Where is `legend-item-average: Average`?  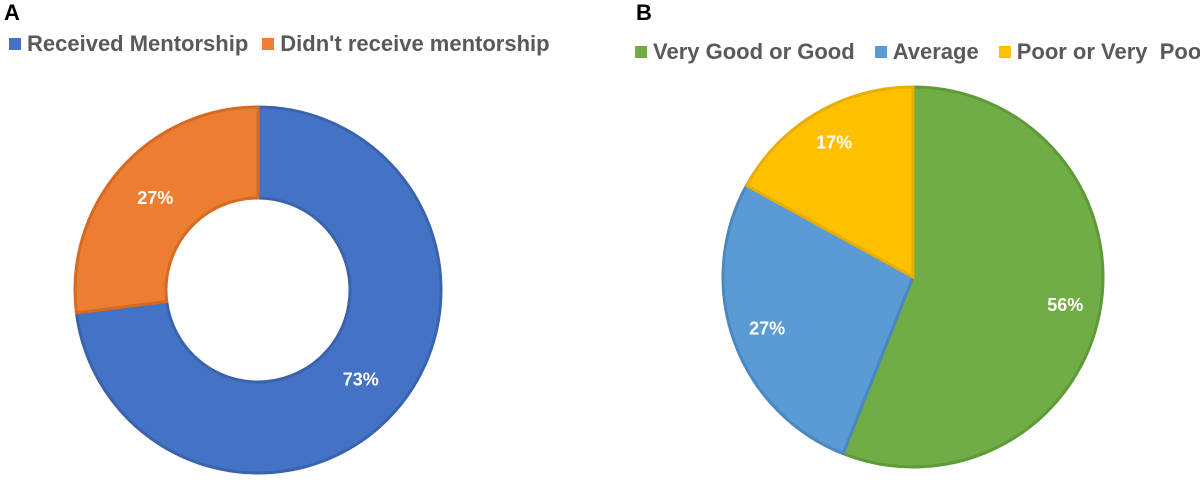
legend-item-average: Average is located at coordinates (926, 52).